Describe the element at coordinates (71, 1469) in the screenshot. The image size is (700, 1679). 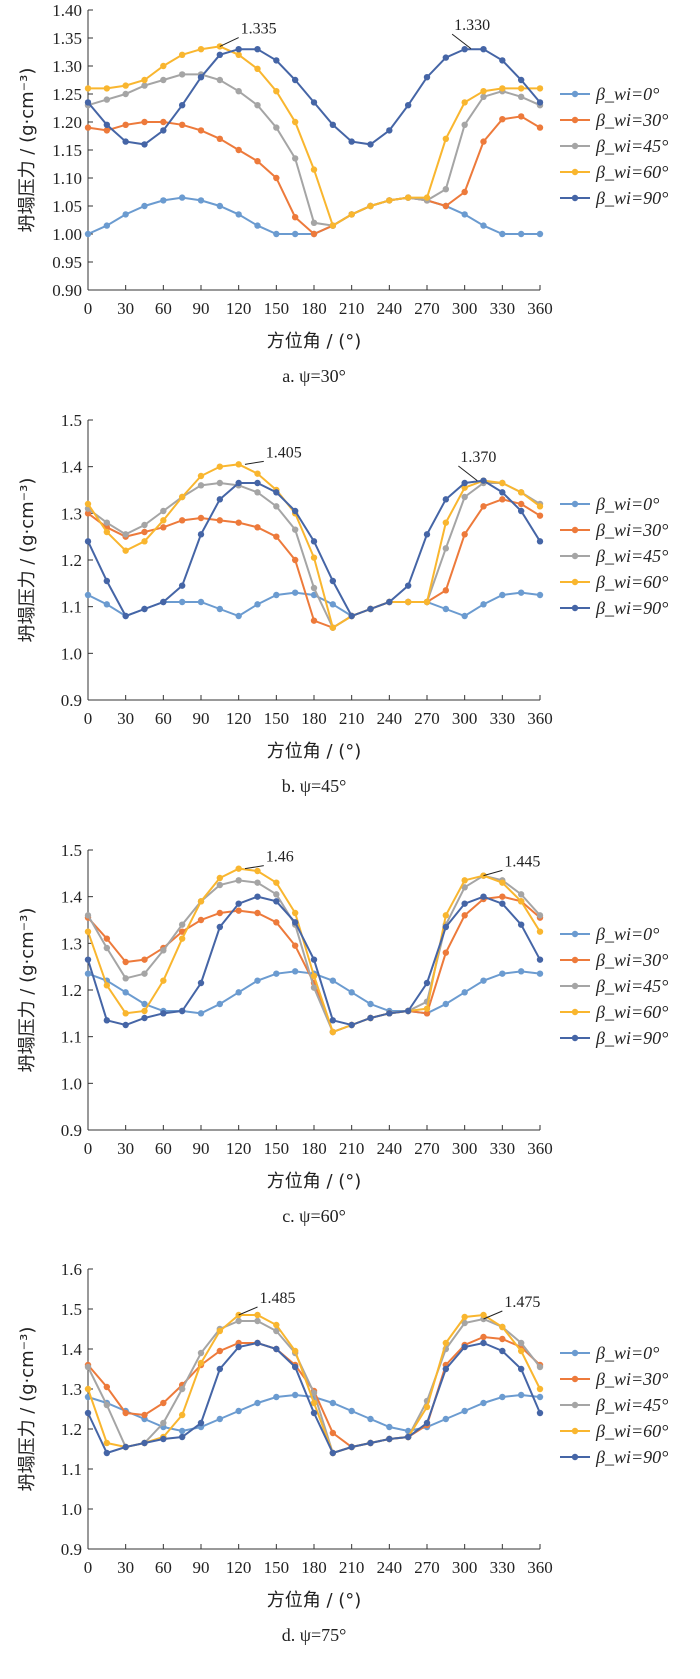
I see `y-tick-label: 1.1` at that location.